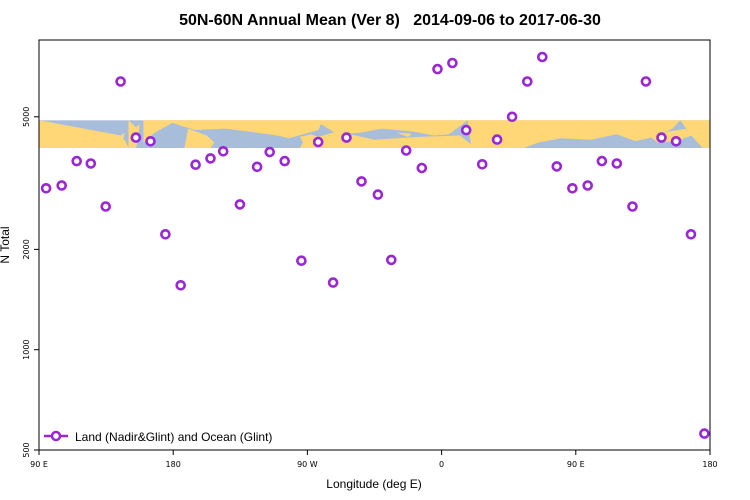  I want to click on y-tick-label: 2000, so click(26, 249).